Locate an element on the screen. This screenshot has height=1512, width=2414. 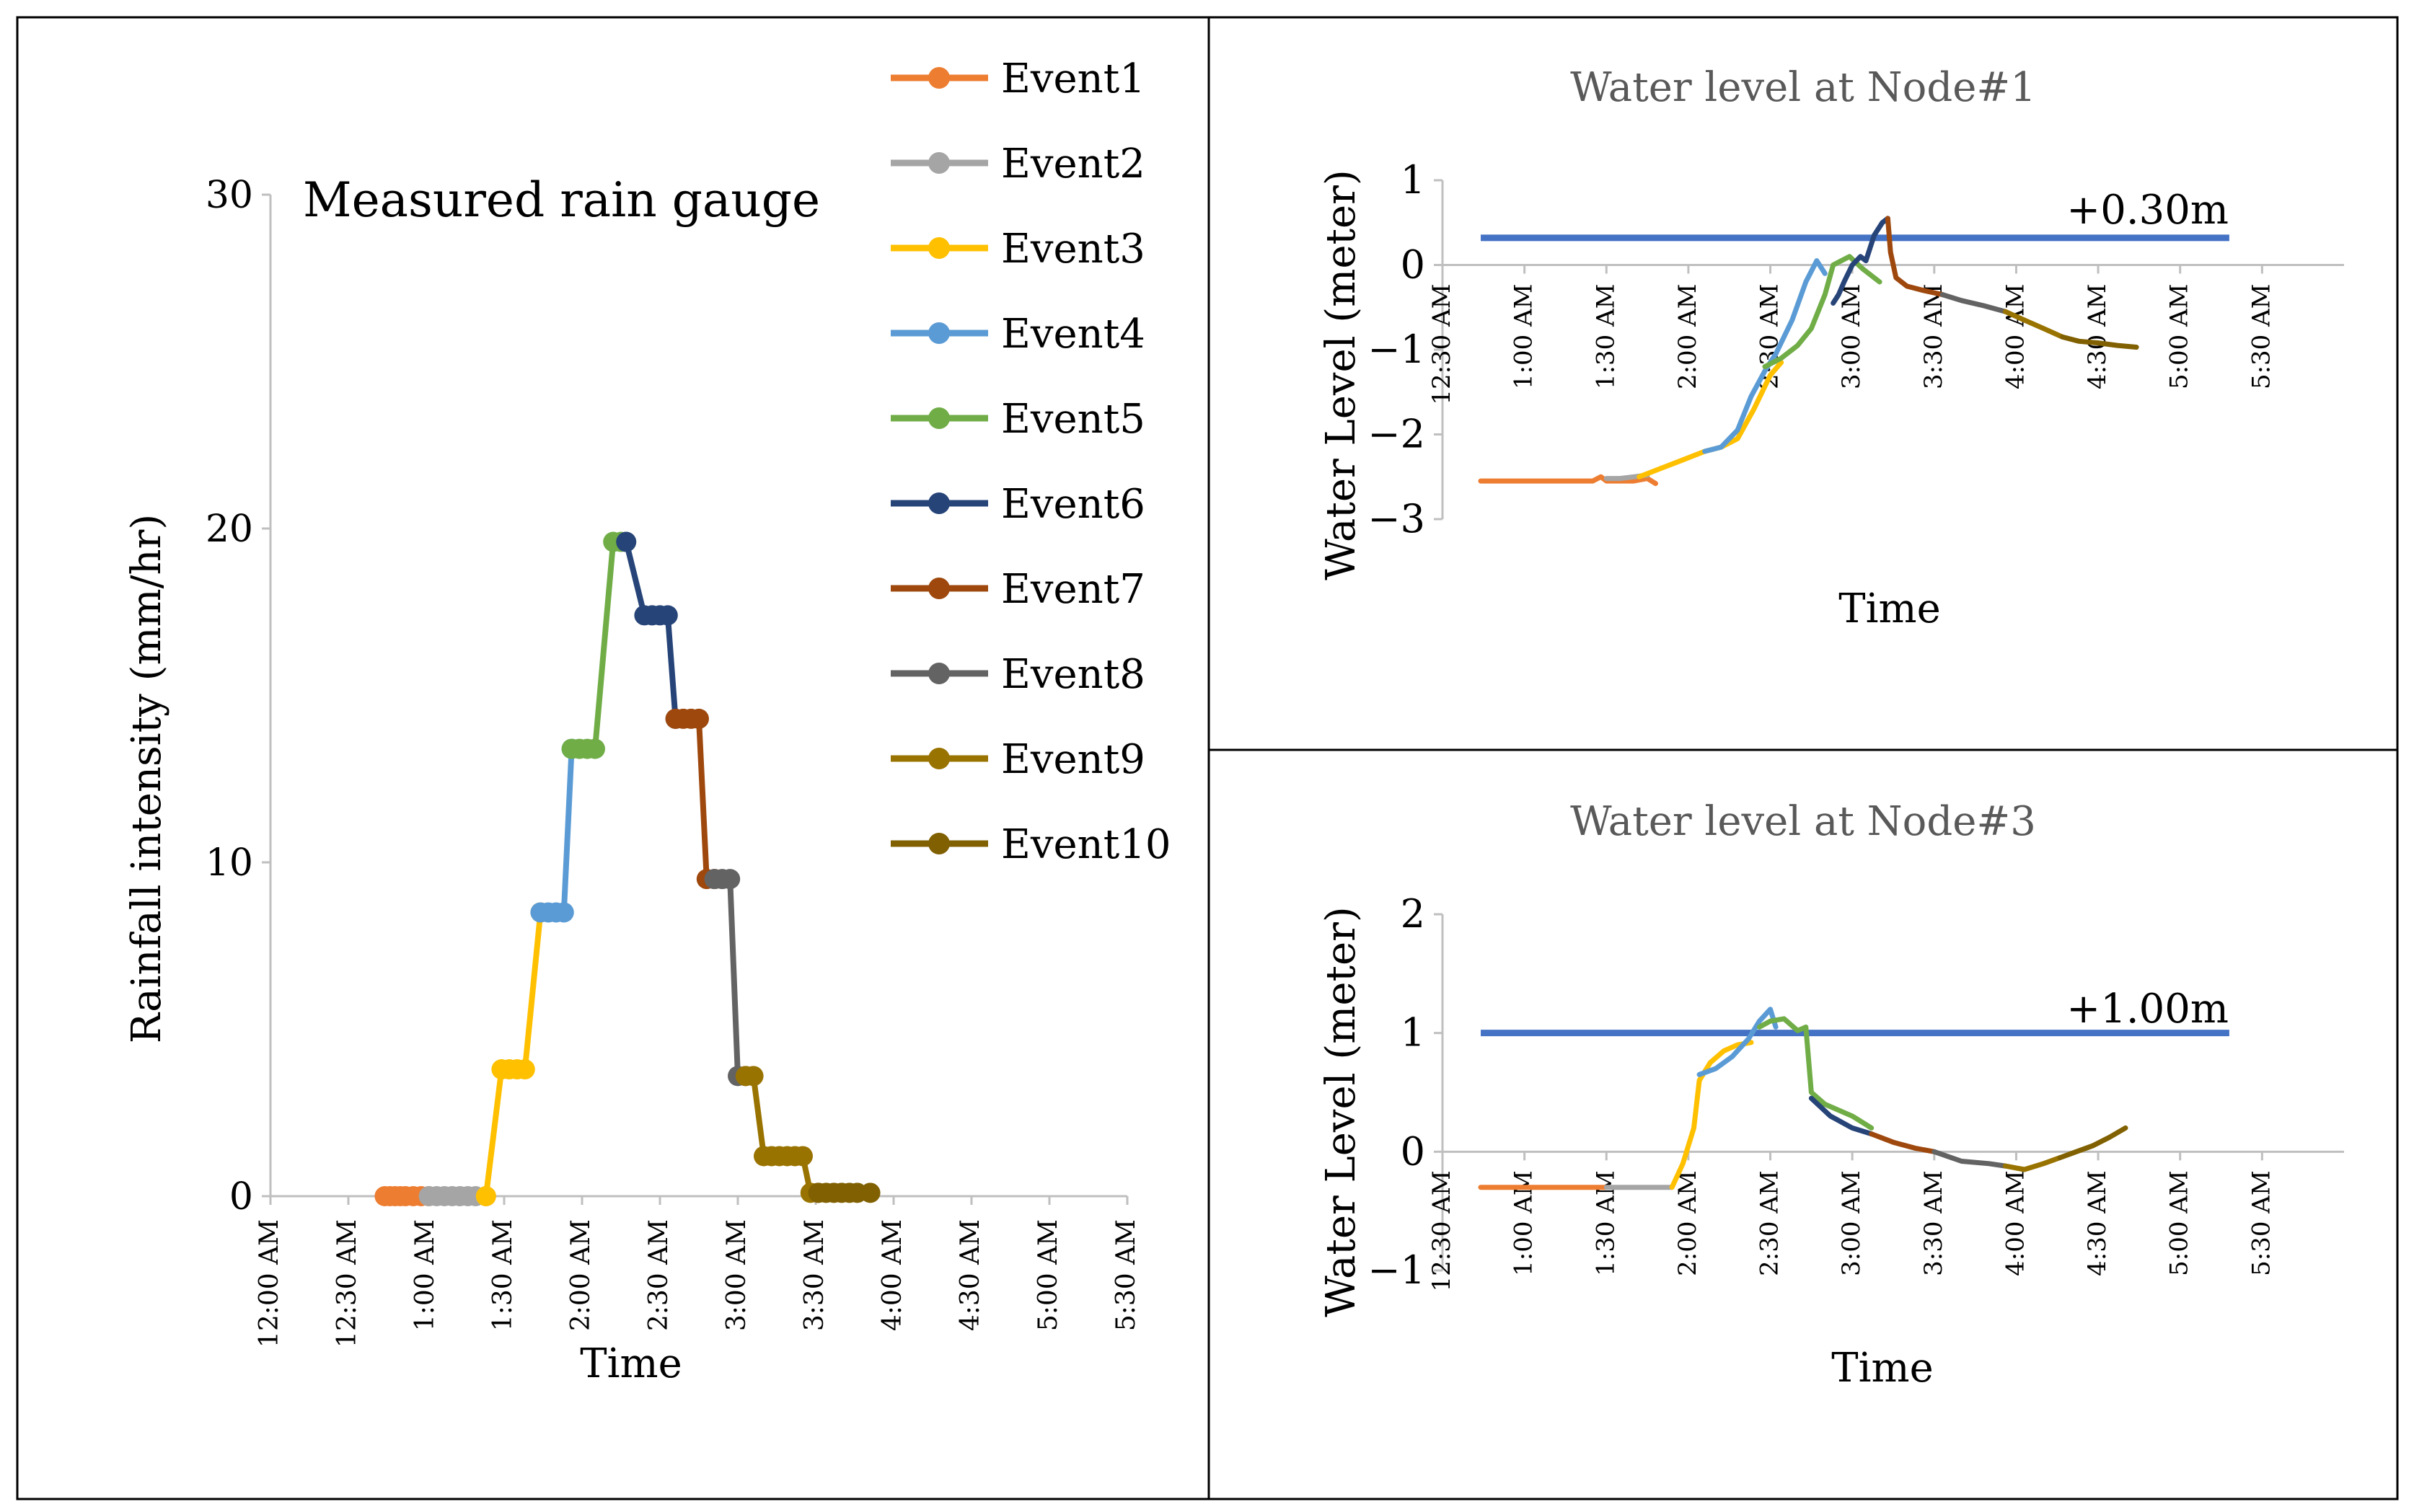
legend-label: Event6 is located at coordinates (1073, 505).